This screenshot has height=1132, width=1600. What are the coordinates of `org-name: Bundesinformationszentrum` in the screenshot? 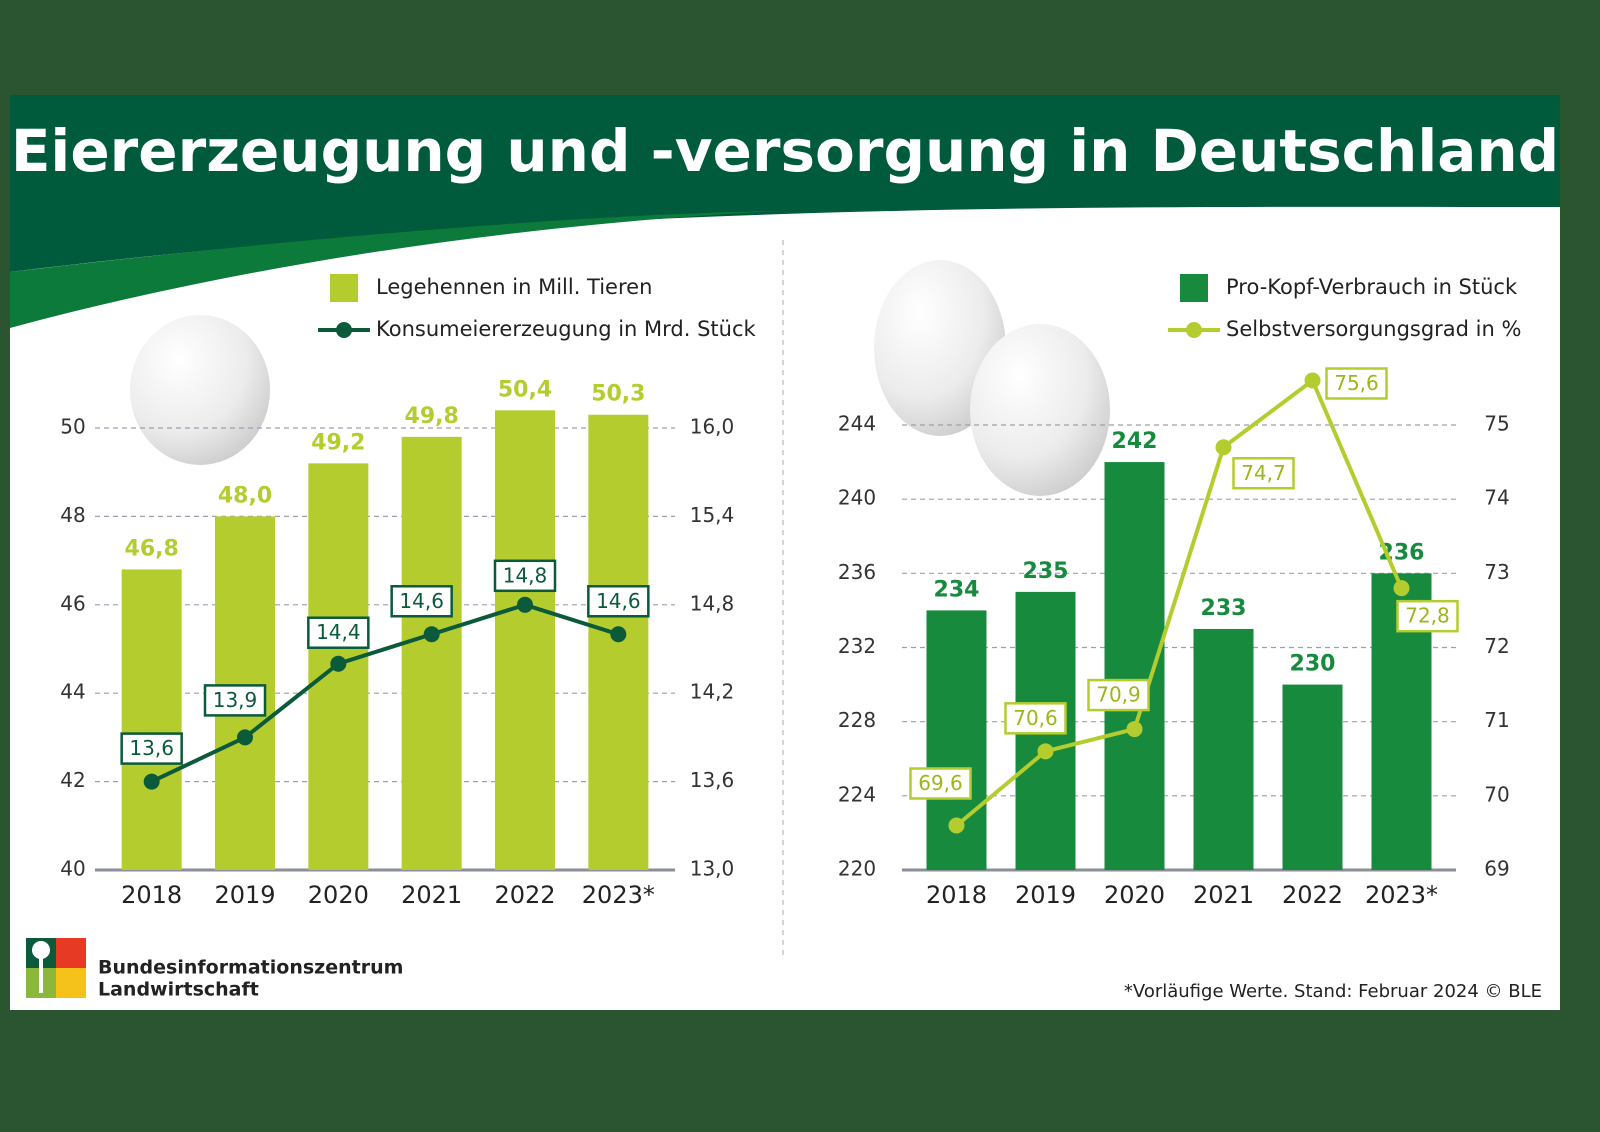 It's located at (250, 968).